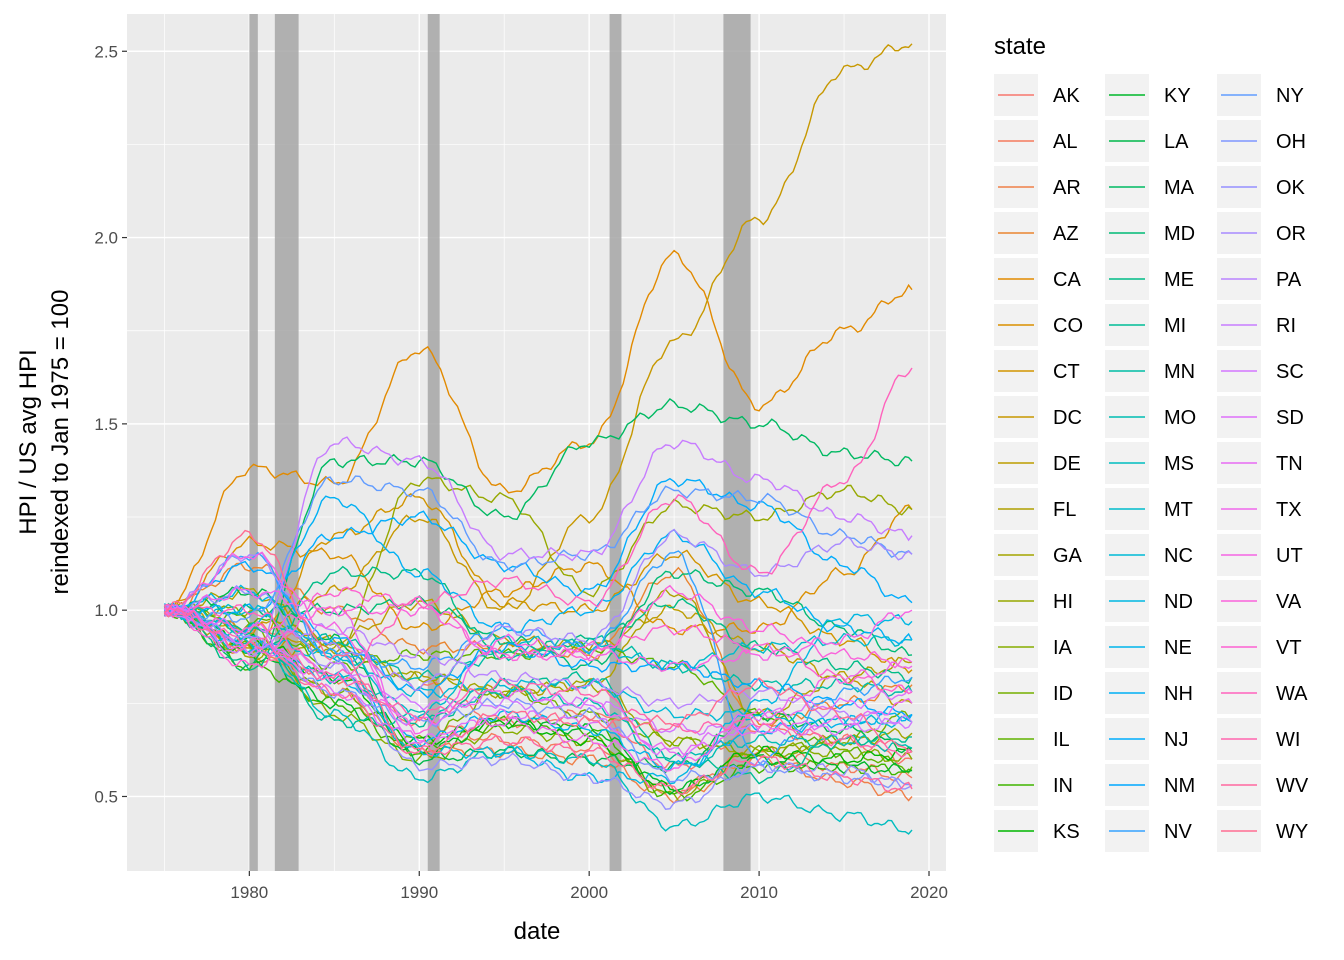  Describe the element at coordinates (1289, 510) in the screenshot. I see `legend-label: TX` at that location.